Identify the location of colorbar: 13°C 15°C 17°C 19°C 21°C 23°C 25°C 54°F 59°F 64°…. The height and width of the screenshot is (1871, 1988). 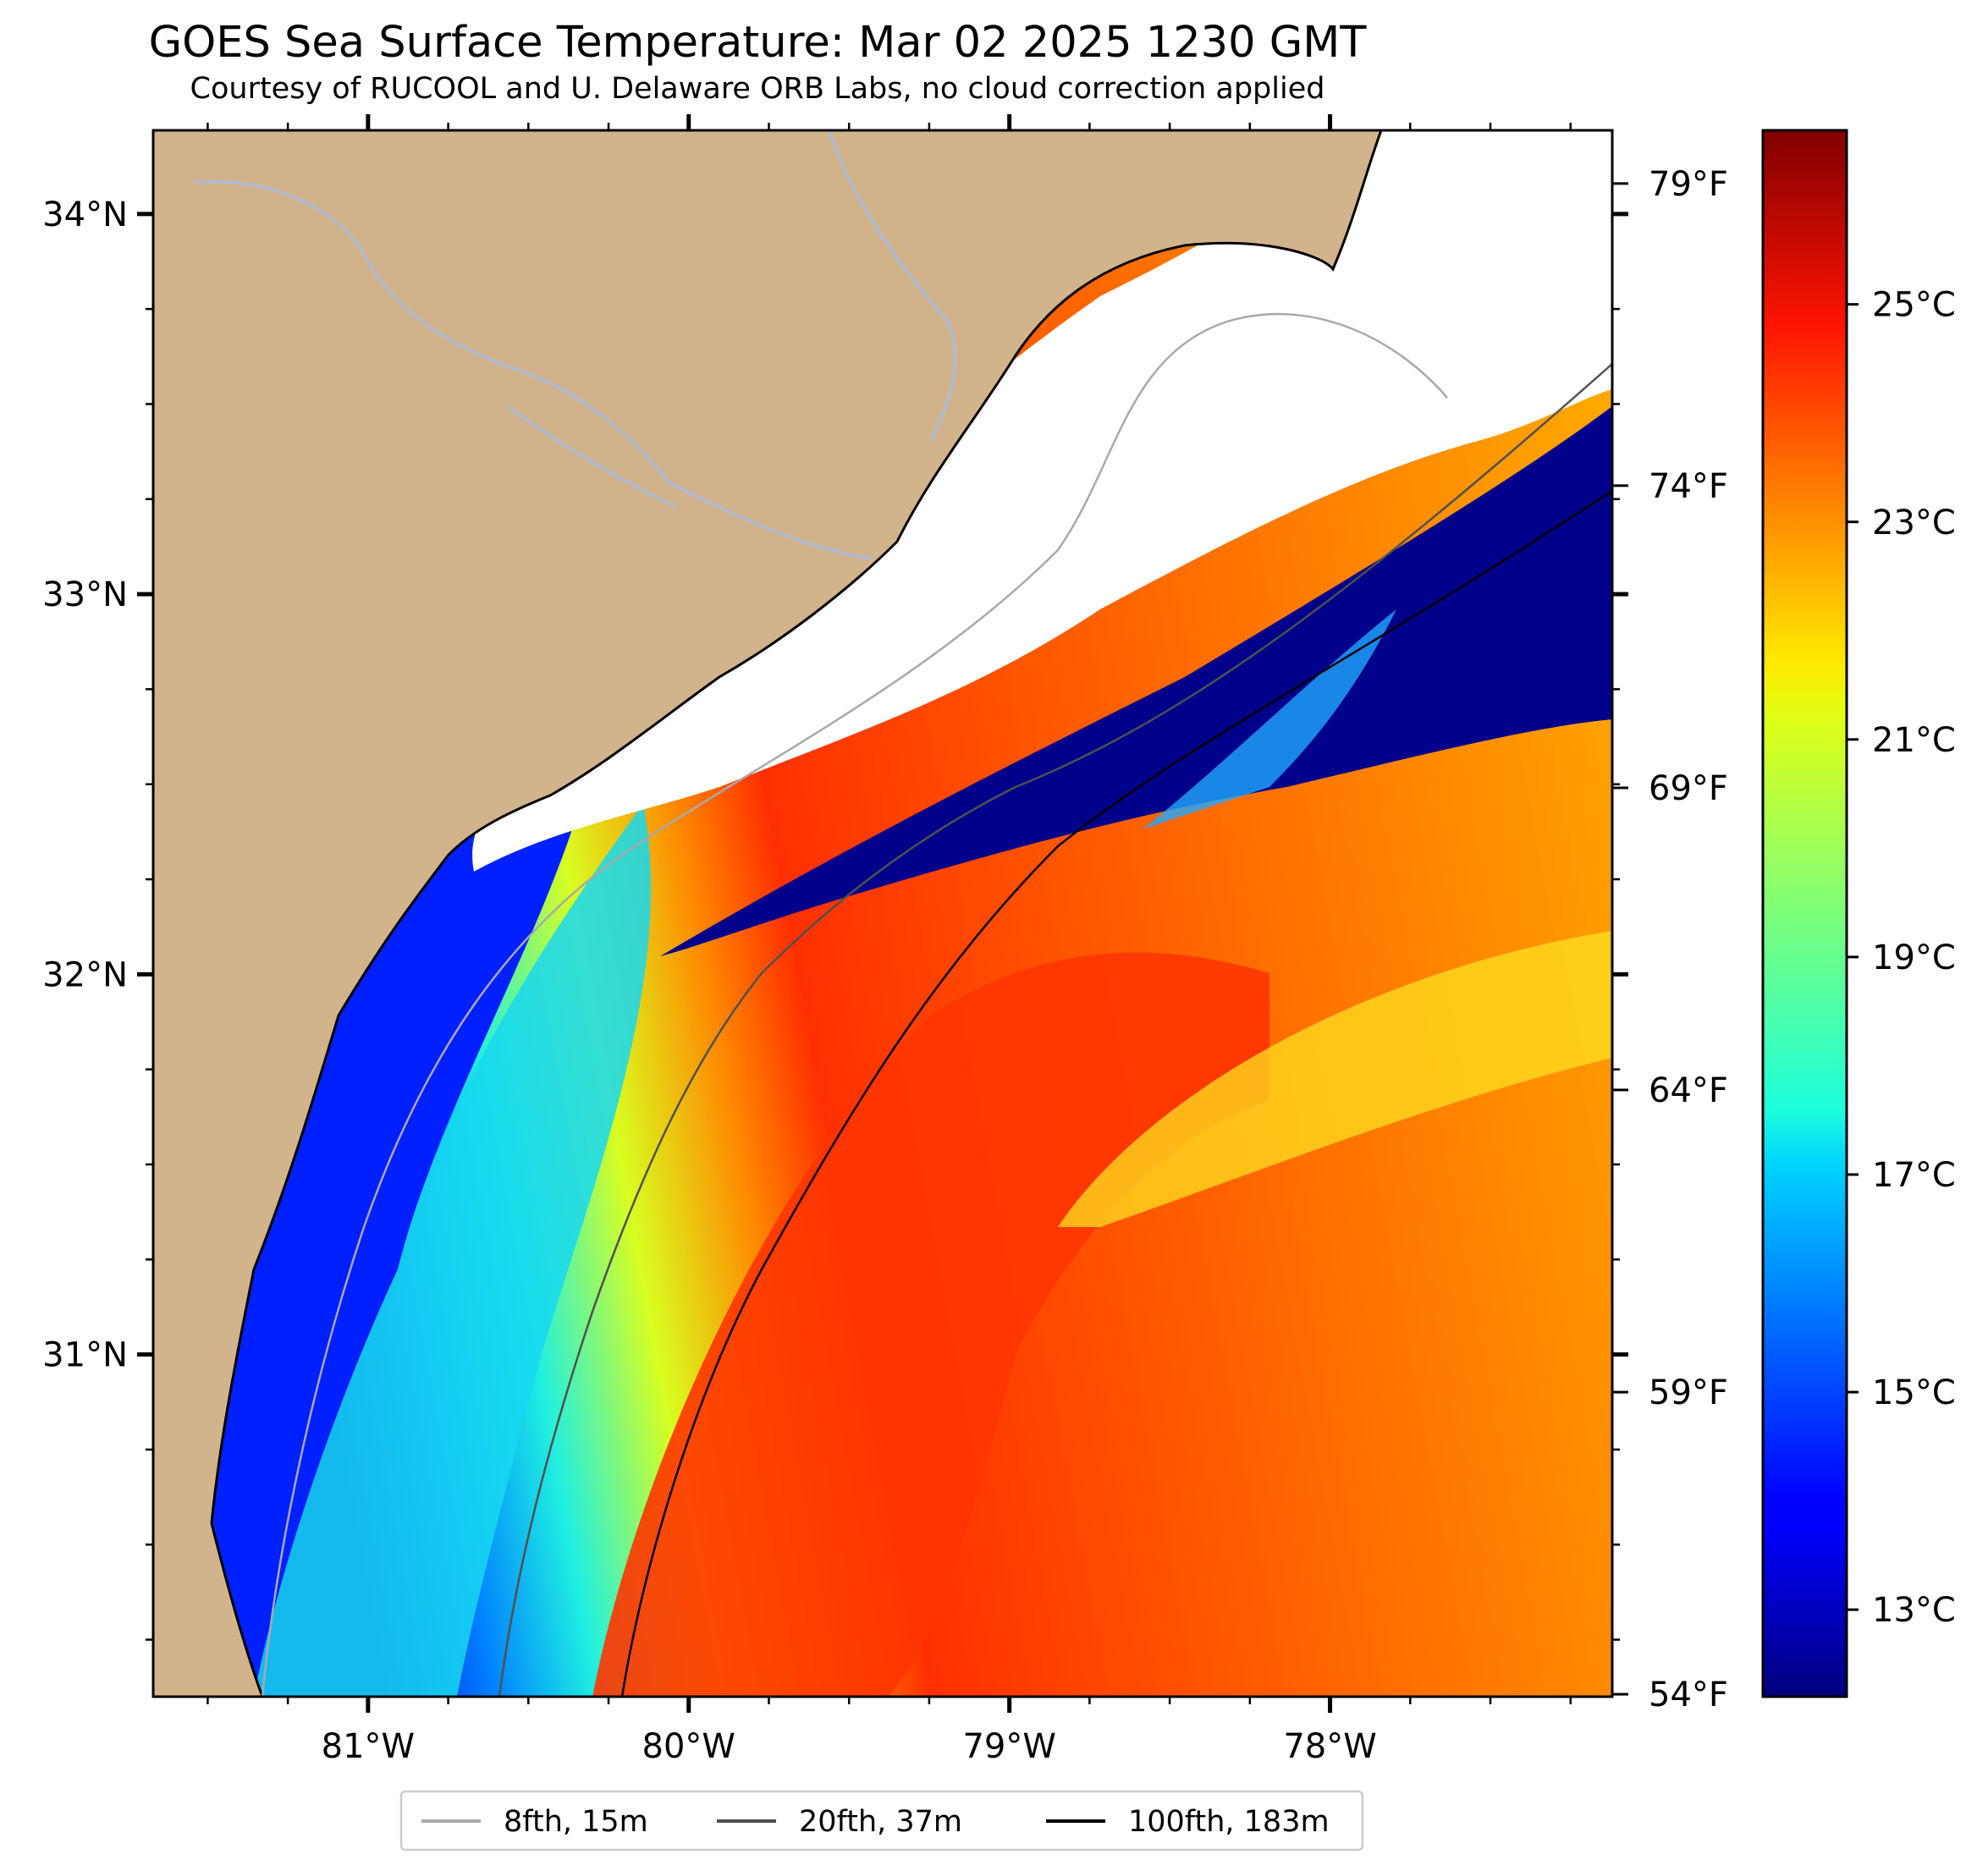
(1784, 922).